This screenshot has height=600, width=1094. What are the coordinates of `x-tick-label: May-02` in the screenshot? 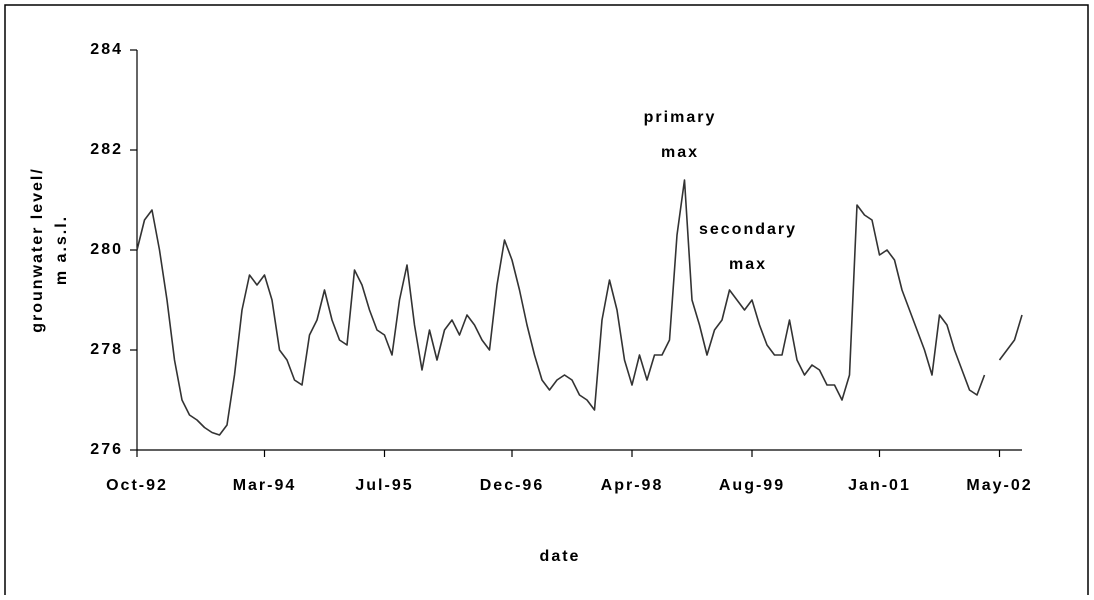 It's located at (999, 485).